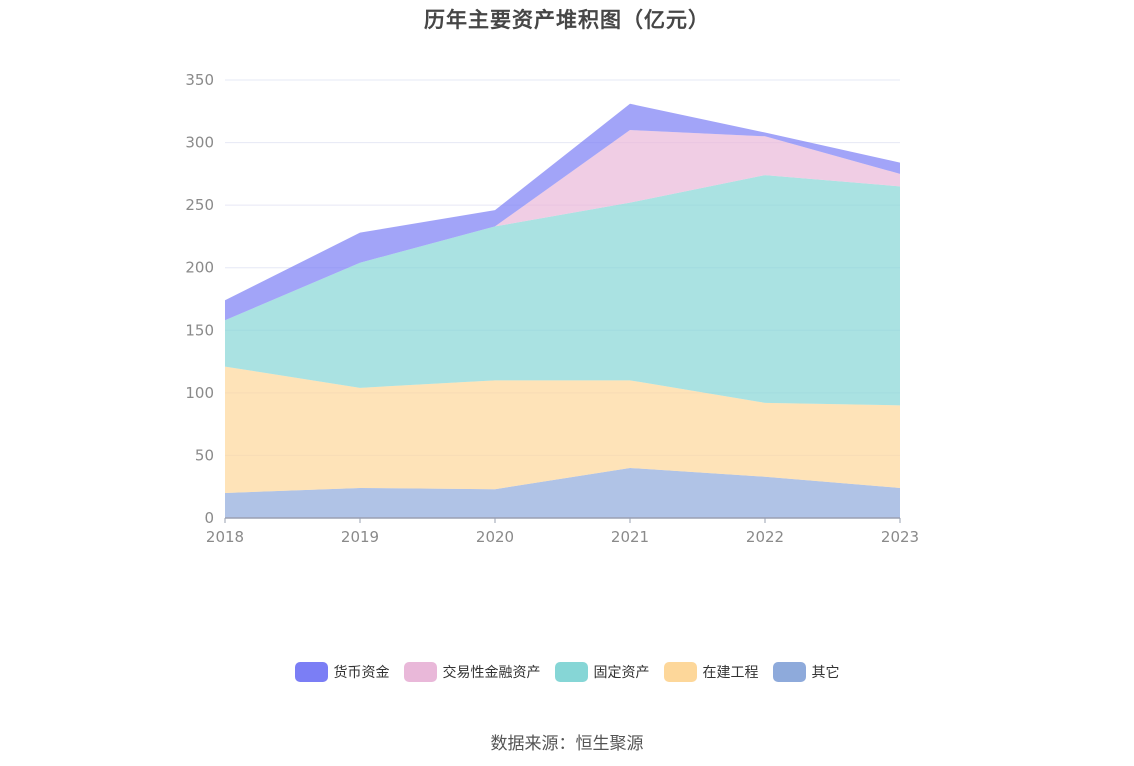 This screenshot has width=1134, height=766. What do you see at coordinates (567, 744) in the screenshot?
I see `data-source-note: 数据来源：恒生聚源` at bounding box center [567, 744].